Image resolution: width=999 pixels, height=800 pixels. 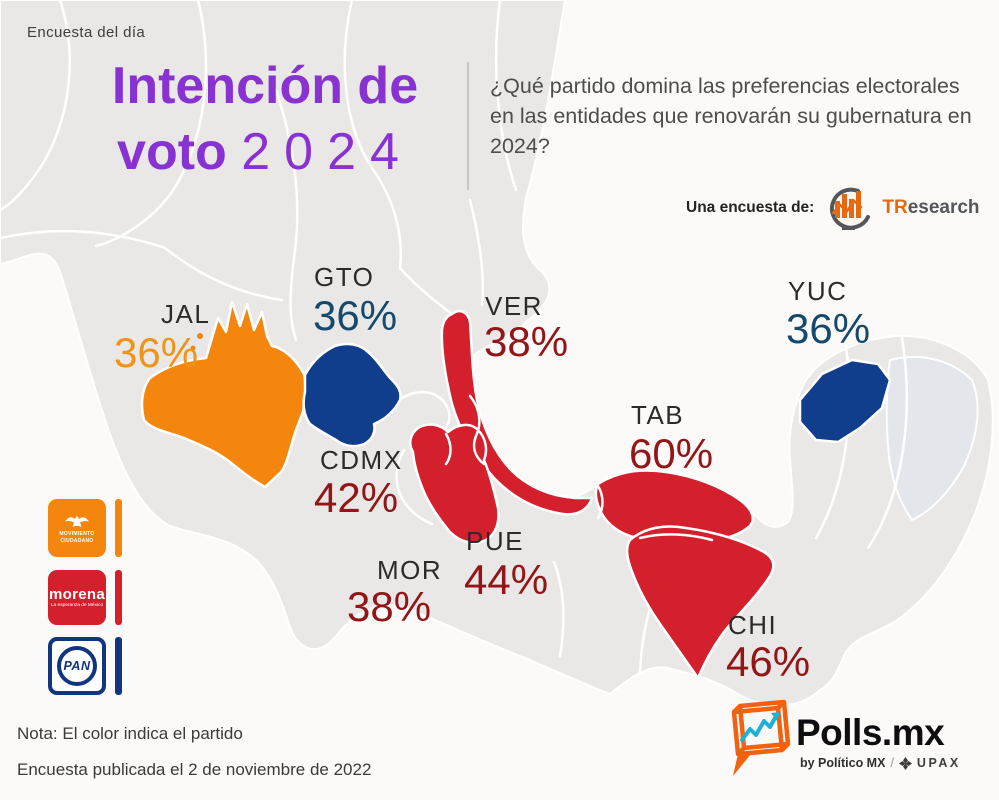 I want to click on state-value-jal: 36%, so click(x=156, y=352).